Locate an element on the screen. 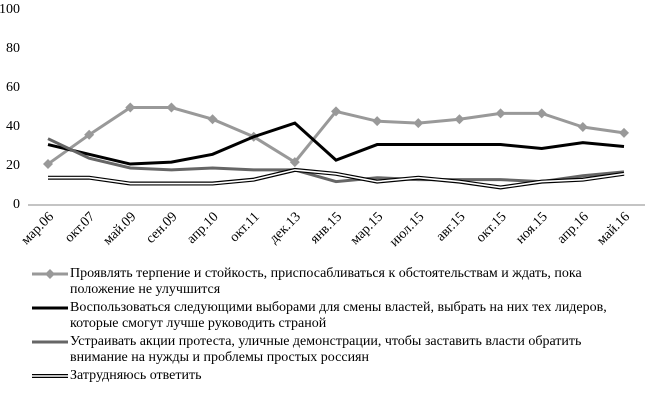 This screenshot has height=406, width=650. x-tick-label: дек.13 is located at coordinates (285, 227).